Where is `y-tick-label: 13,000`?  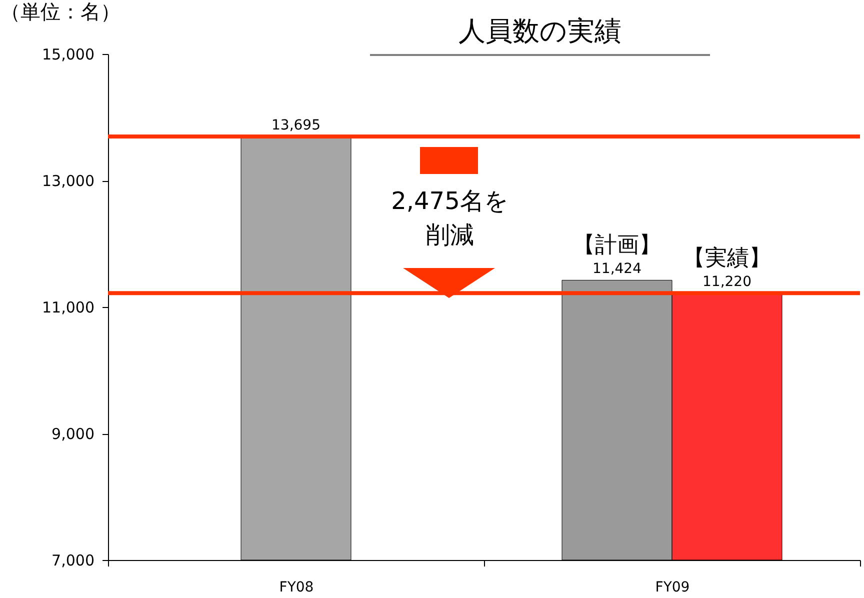
y-tick-label: 13,000 is located at coordinates (68, 181).